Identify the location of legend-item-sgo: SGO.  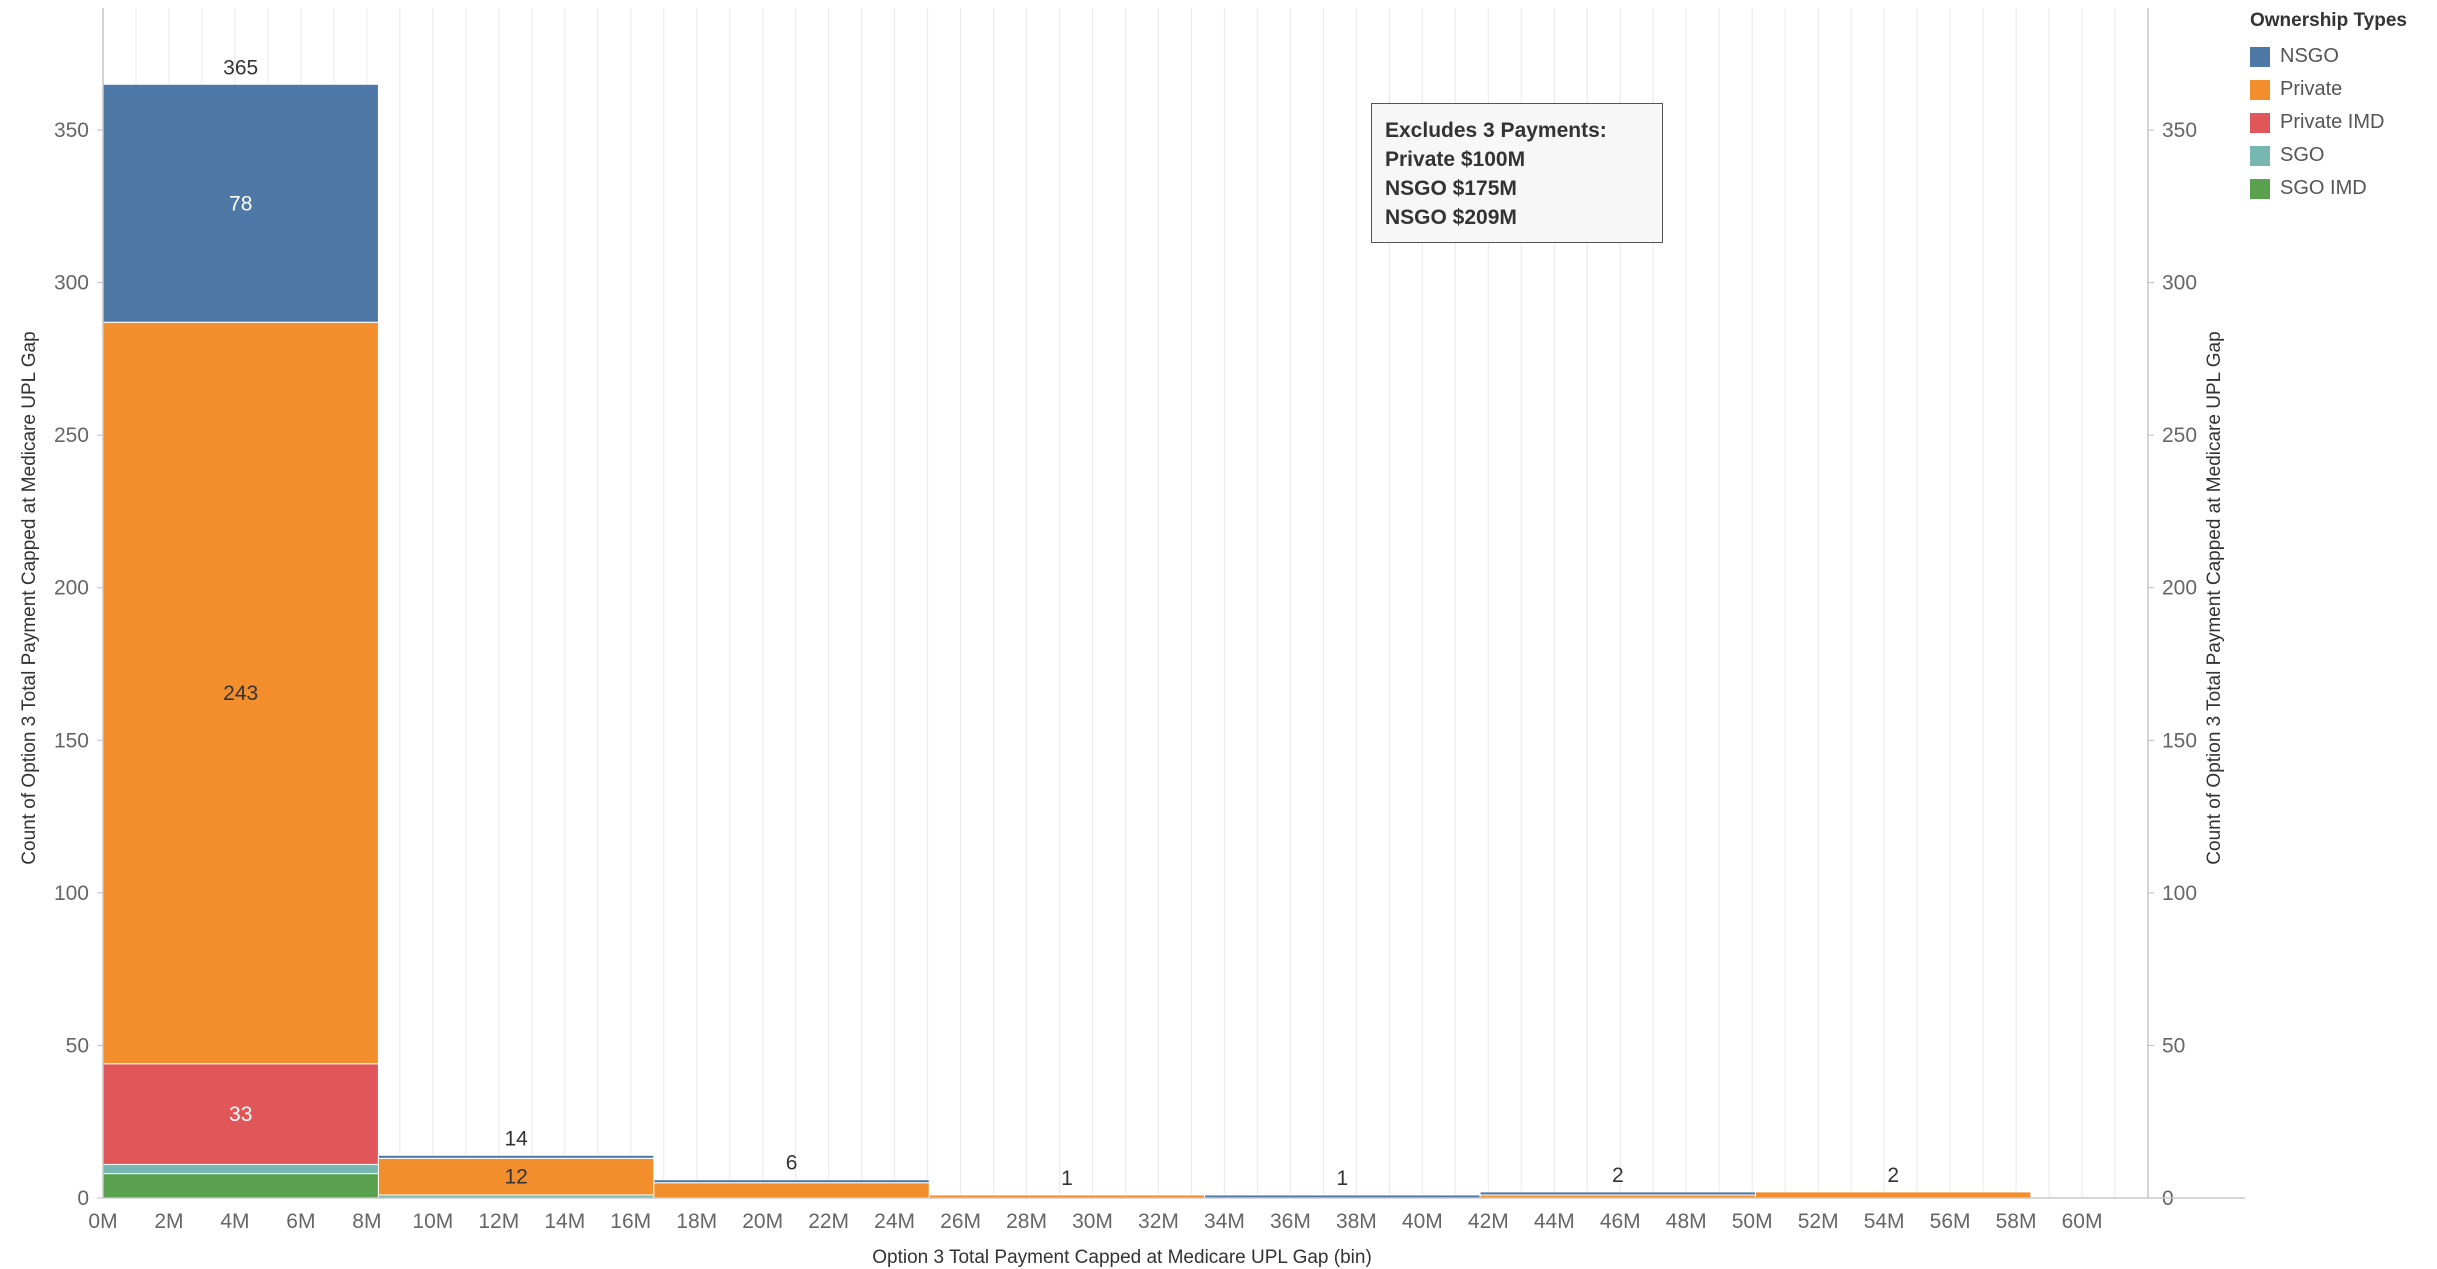
(2342, 155).